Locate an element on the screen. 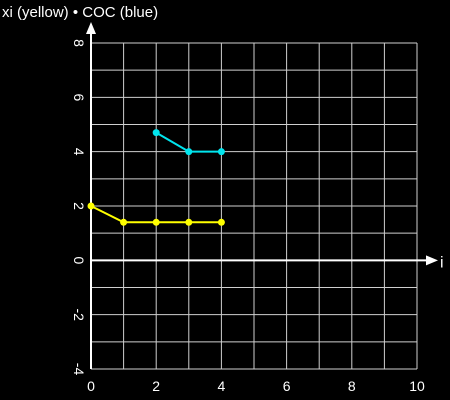 The image size is (450, 400). x-tick-label: 4 is located at coordinates (222, 386).